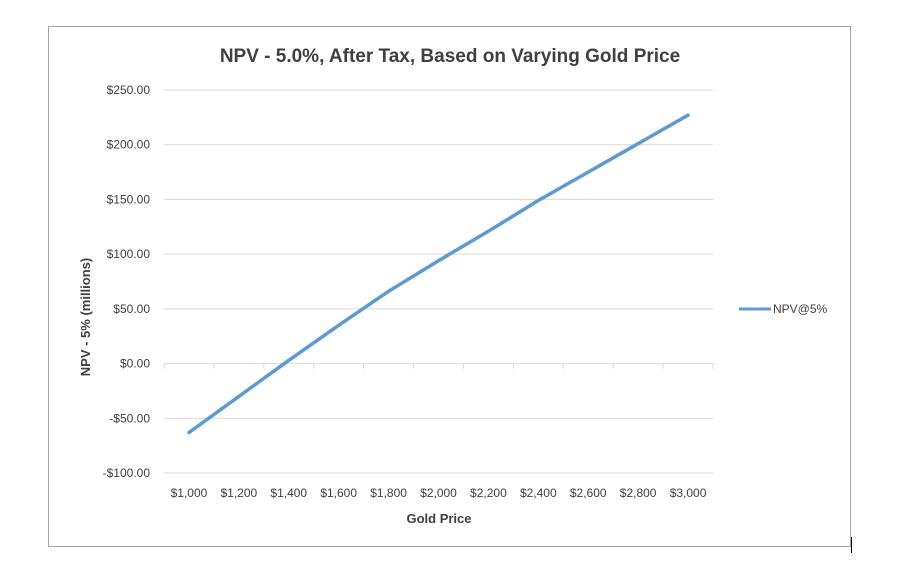  Describe the element at coordinates (800, 309) in the screenshot. I see `legend-label-npv: NPV@5%` at that location.